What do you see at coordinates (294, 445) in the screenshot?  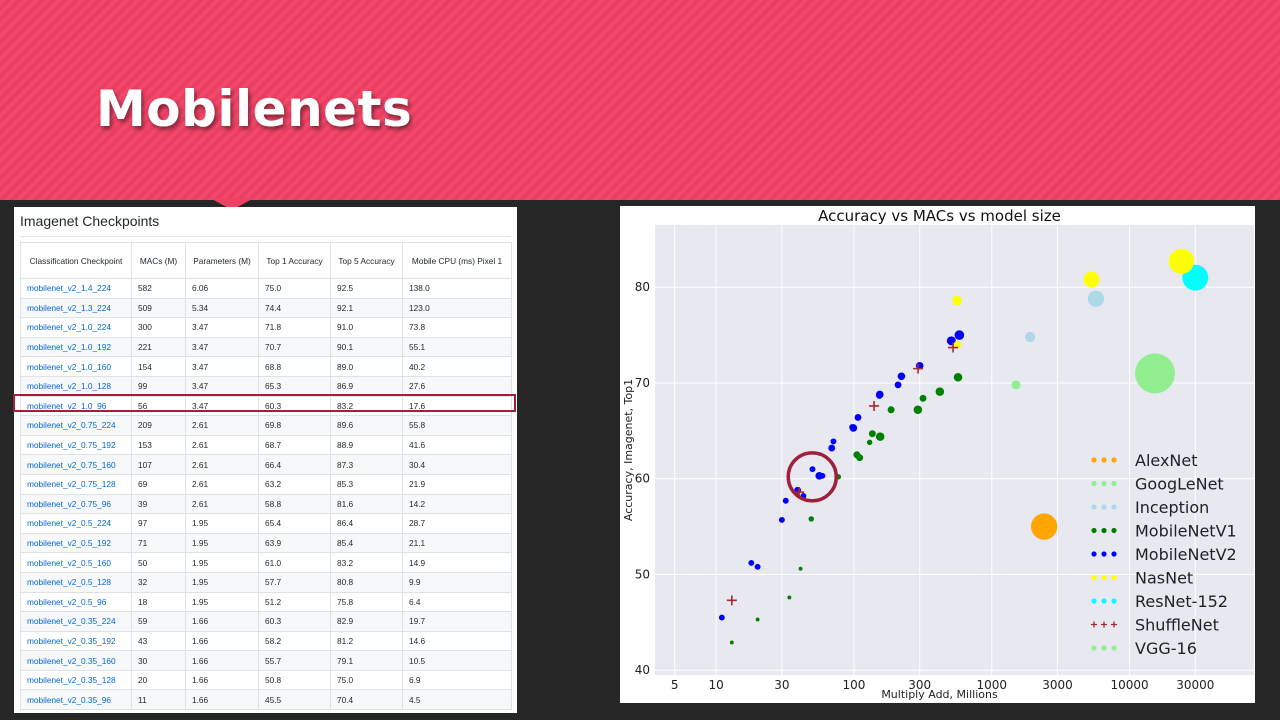 I see `table-cell: 68.7` at bounding box center [294, 445].